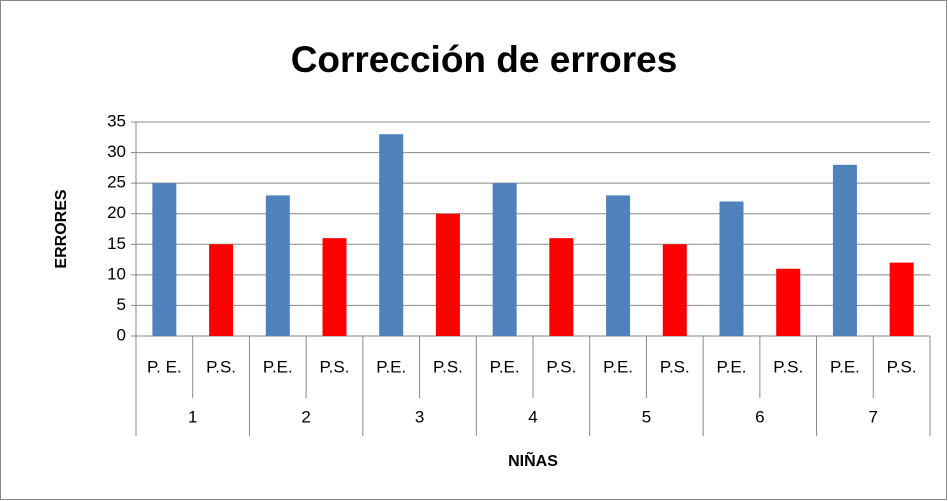 This screenshot has height=501, width=948. I want to click on group-label: 2, so click(305, 416).